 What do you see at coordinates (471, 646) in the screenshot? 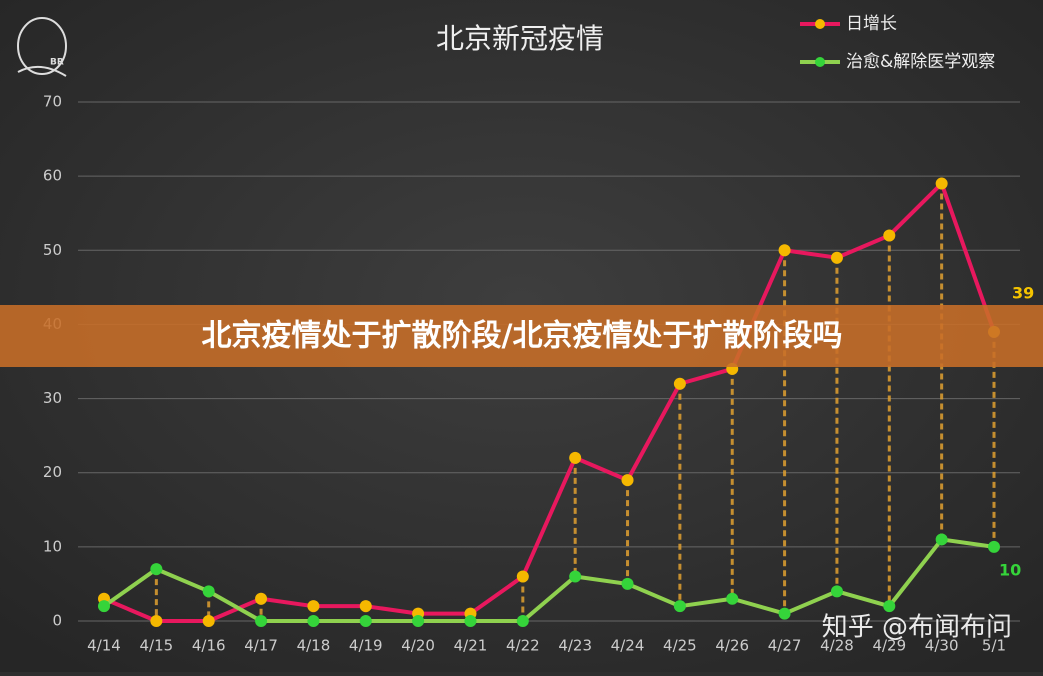
I see `x-tick-label: 4/21` at bounding box center [471, 646].